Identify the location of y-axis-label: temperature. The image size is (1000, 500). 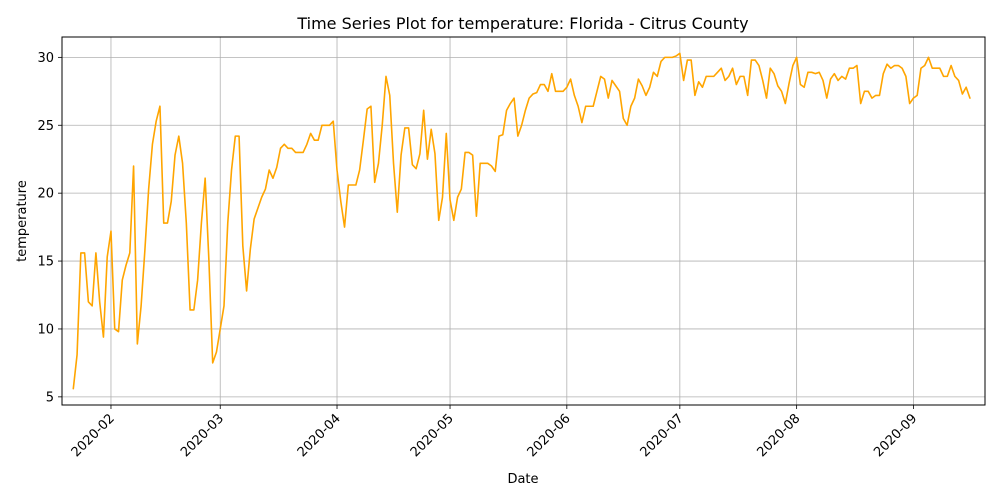
(22, 221).